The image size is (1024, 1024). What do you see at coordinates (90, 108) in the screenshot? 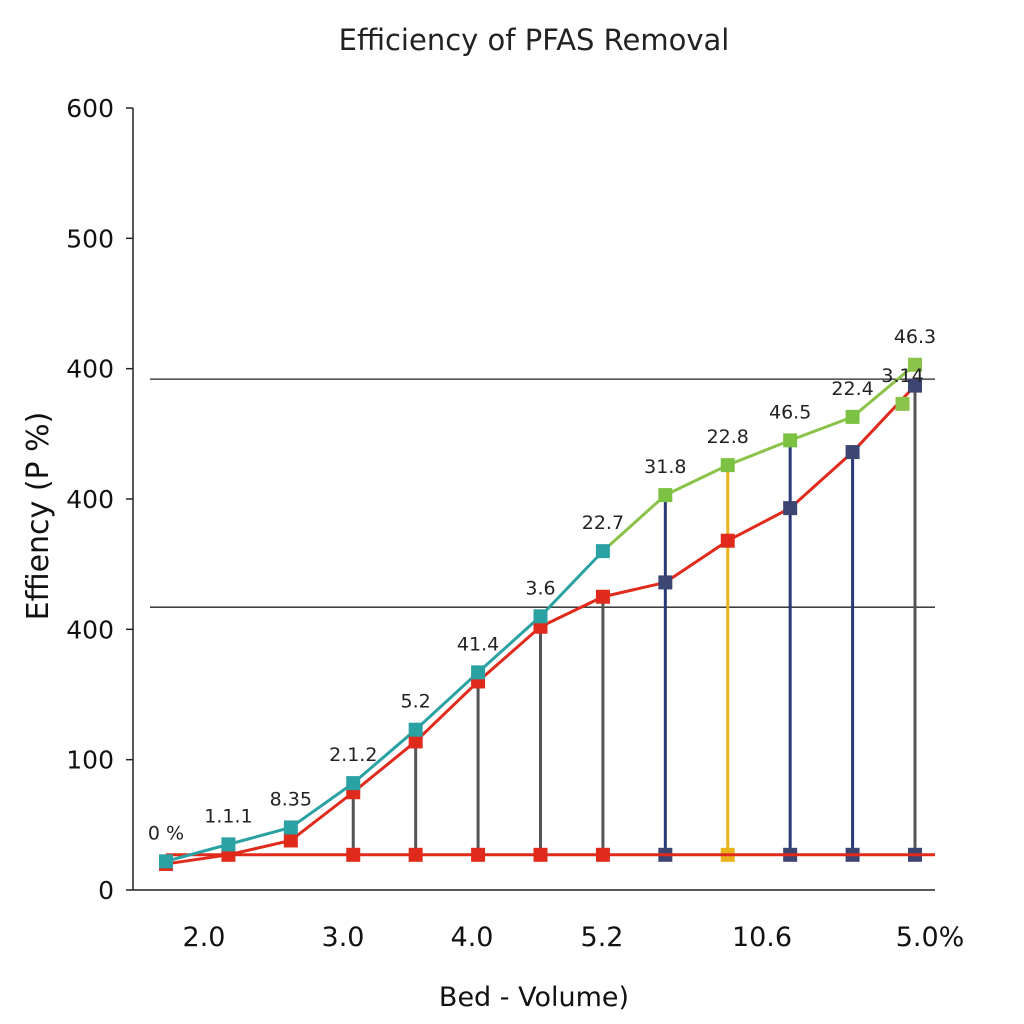
I see `y-tick-label: 600` at bounding box center [90, 108].